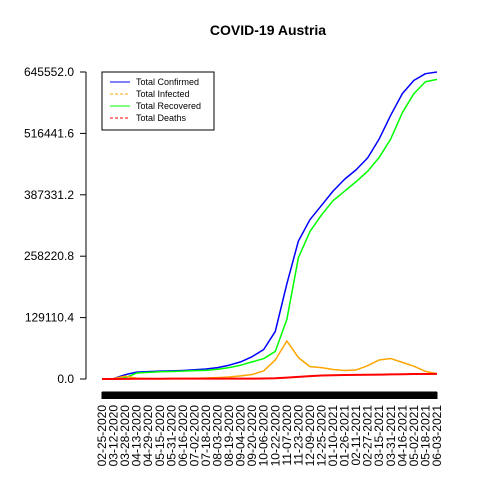 This screenshot has width=480, height=480. Describe the element at coordinates (114, 436) in the screenshot. I see `x-tick-label: 03-12-2020` at that location.